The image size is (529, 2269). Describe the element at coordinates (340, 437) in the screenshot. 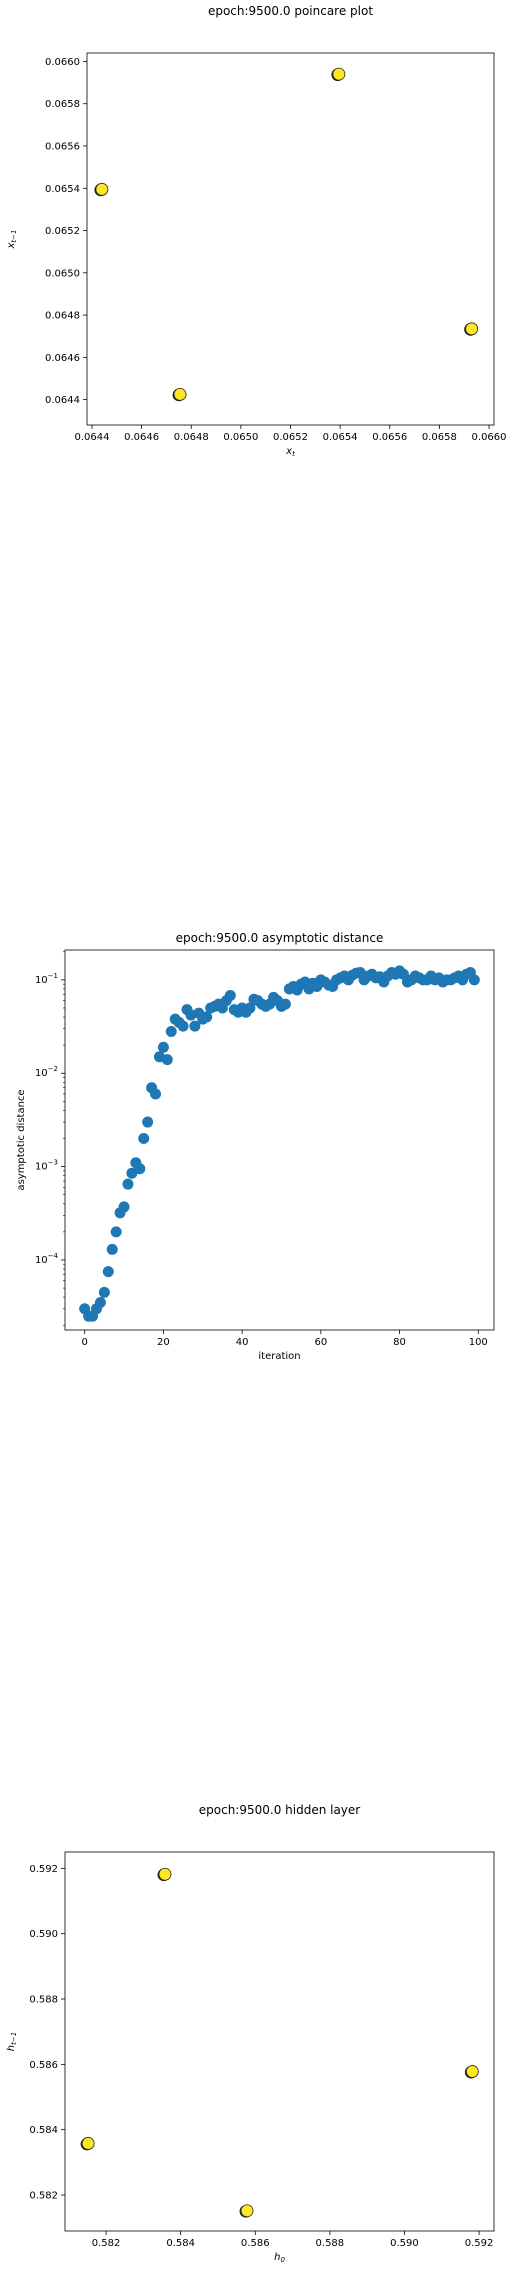

I see `x-tick-label: 0.0654` at that location.